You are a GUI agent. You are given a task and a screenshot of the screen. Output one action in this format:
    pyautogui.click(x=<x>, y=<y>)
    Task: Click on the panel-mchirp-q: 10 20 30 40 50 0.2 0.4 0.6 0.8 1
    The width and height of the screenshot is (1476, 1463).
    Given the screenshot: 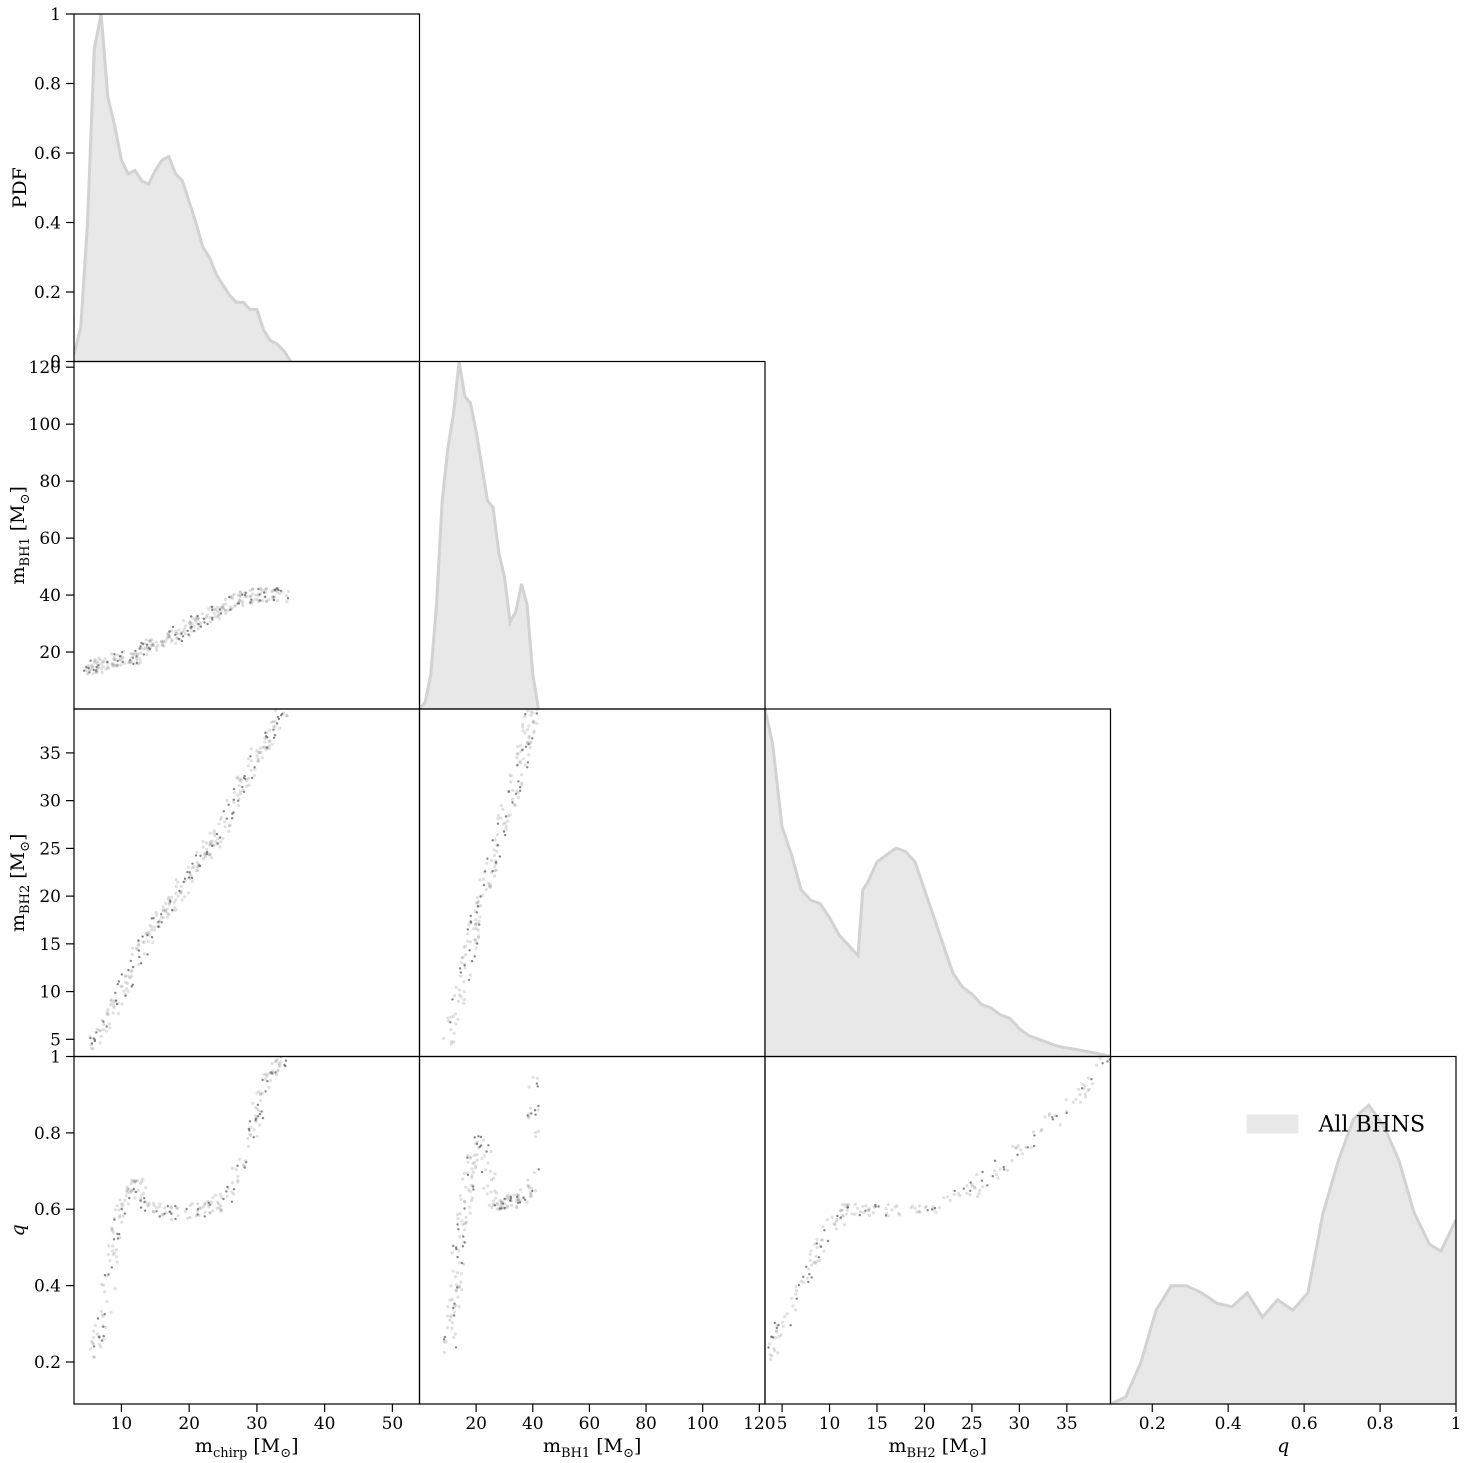 What is the action you would take?
    pyautogui.click(x=227, y=1241)
    